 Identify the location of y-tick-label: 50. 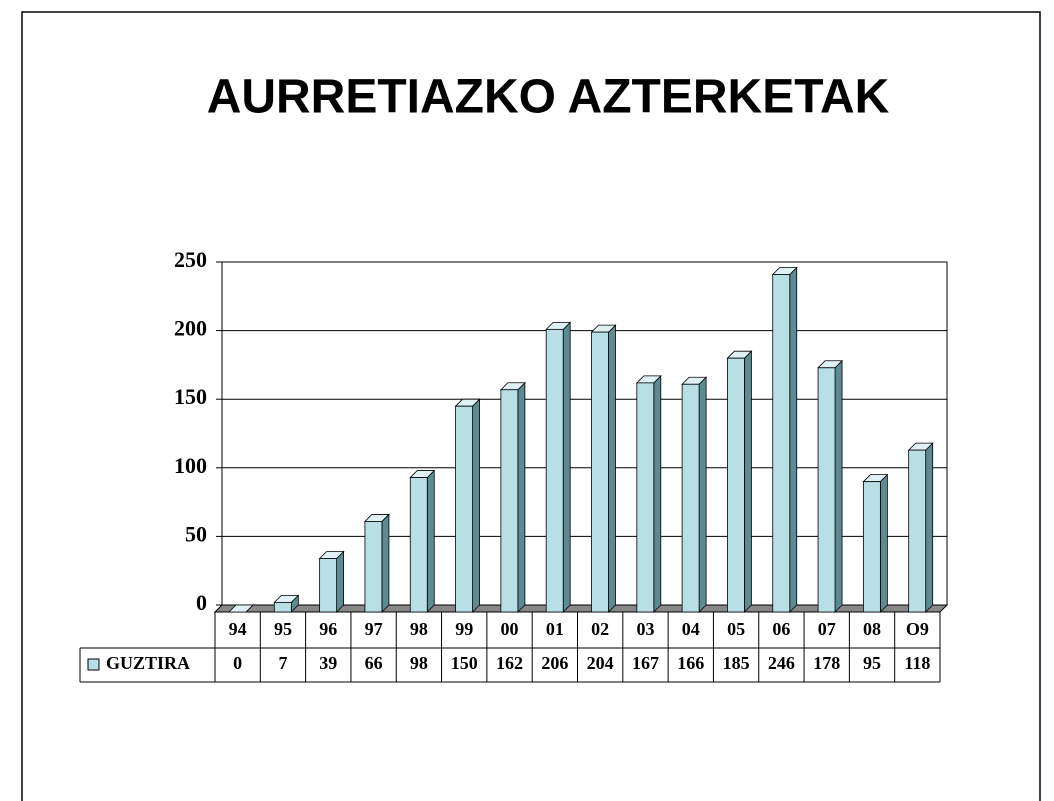
(196, 533).